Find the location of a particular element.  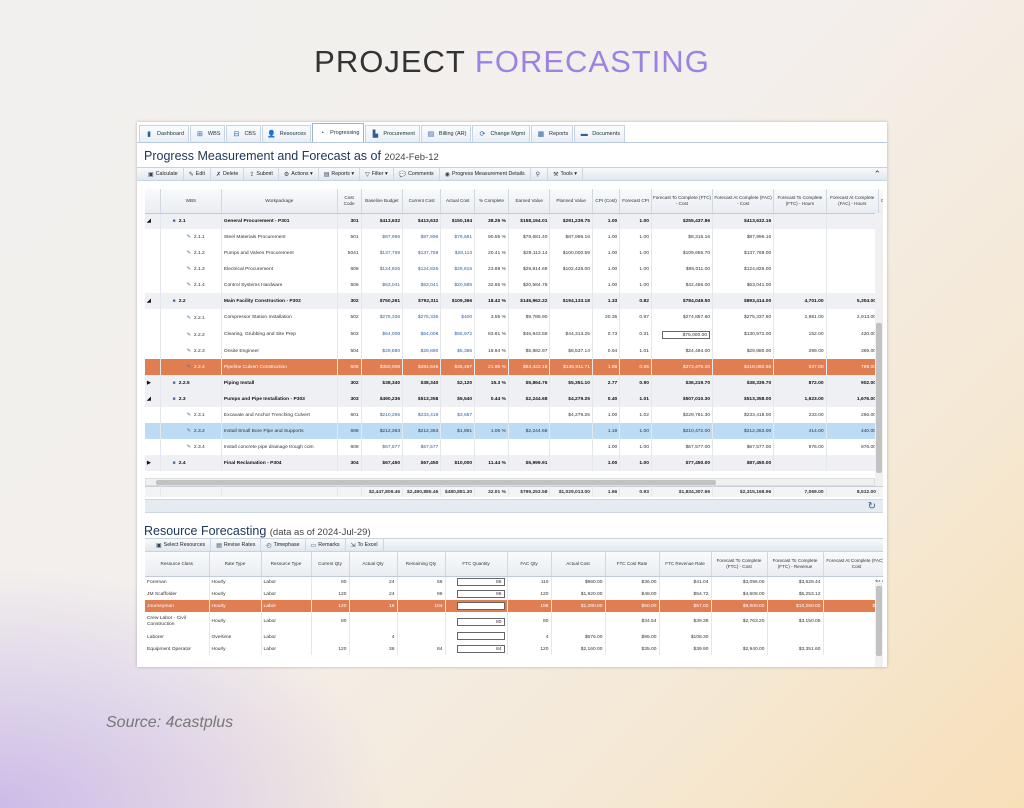

toolbar-btn-delete: ✗ Delete is located at coordinates (228, 174).